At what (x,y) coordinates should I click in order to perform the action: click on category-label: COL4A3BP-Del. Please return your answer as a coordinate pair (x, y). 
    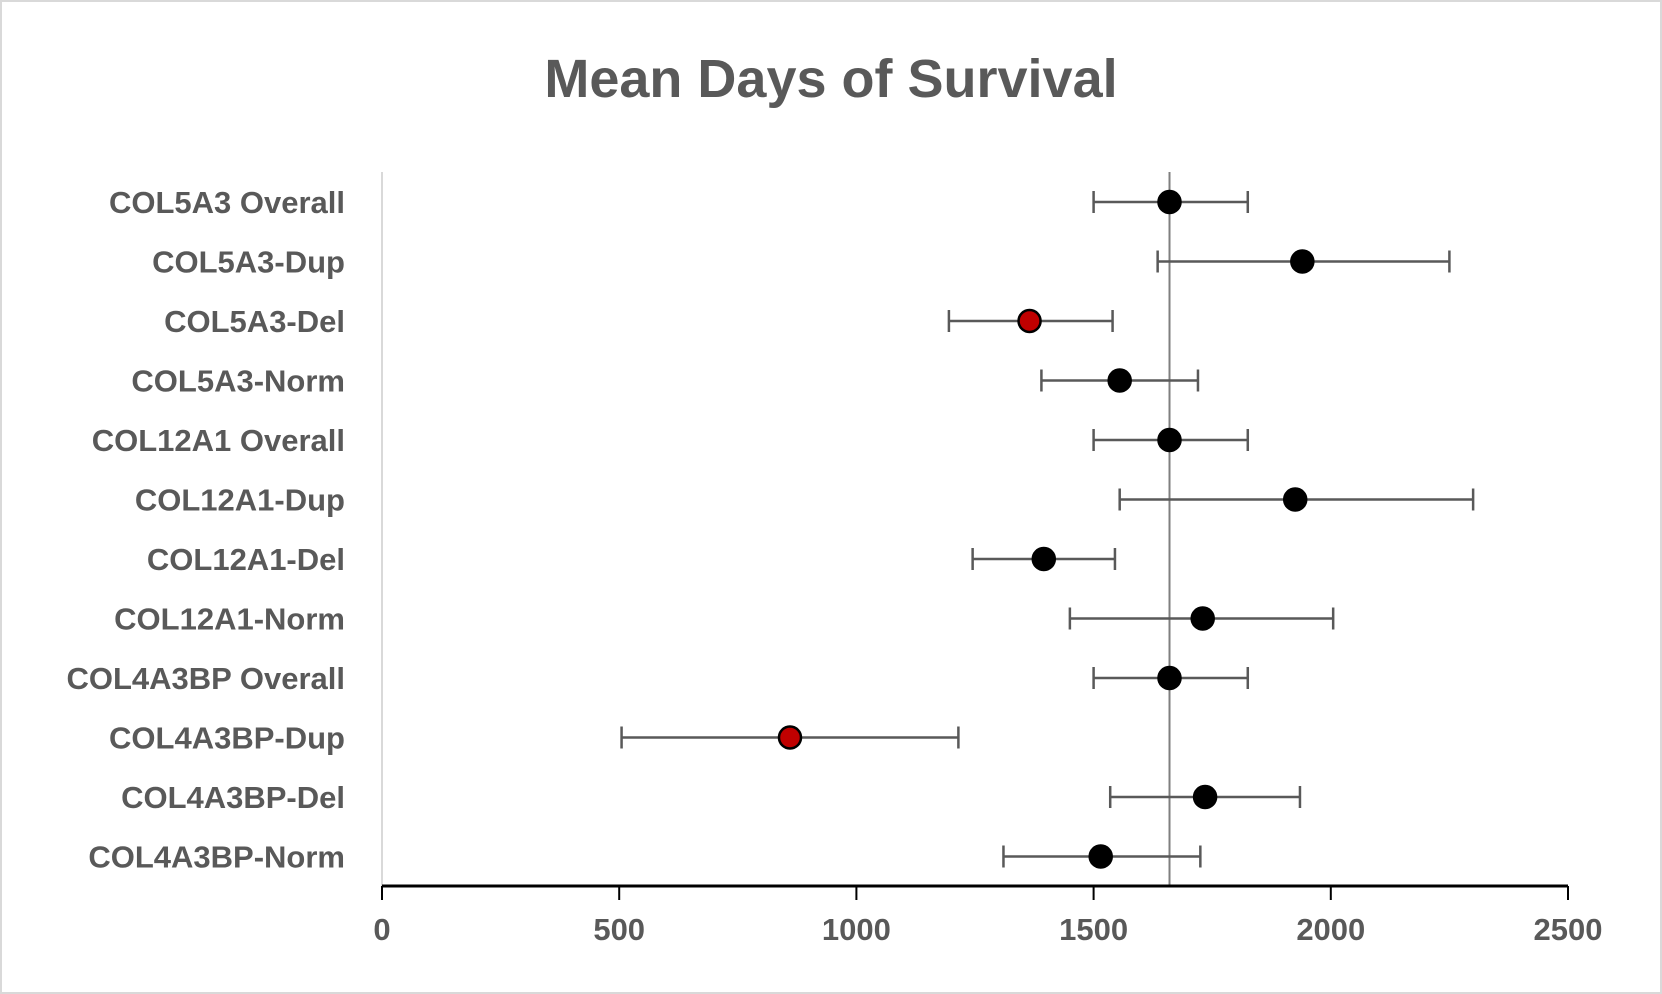
    Looking at the image, I should click on (233, 797).